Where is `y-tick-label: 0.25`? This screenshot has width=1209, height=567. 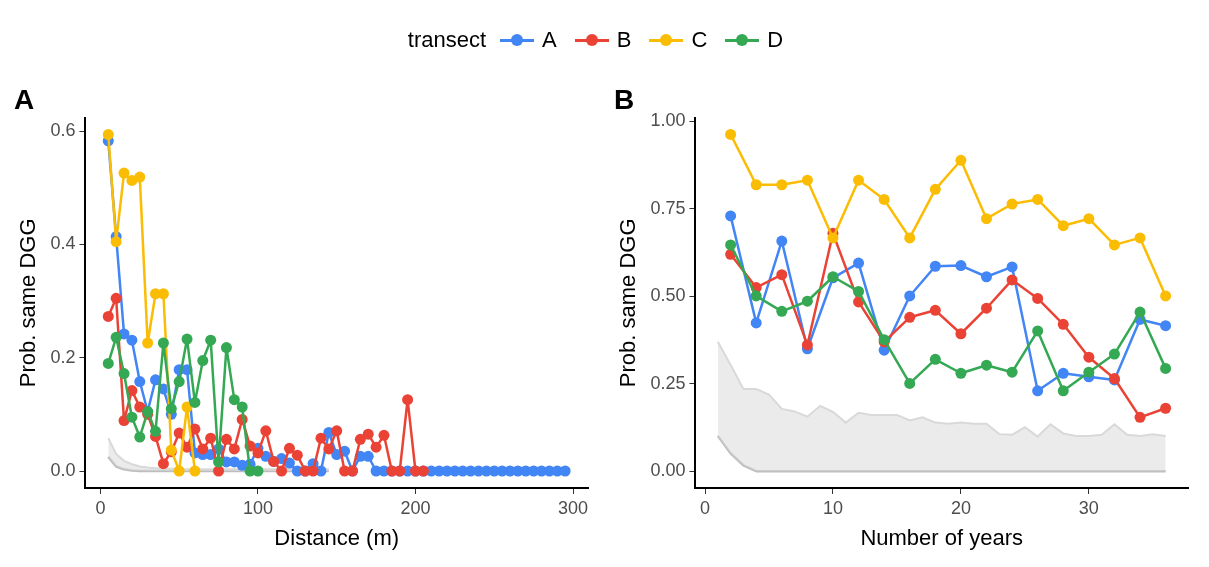 y-tick-label: 0.25 is located at coordinates (668, 382).